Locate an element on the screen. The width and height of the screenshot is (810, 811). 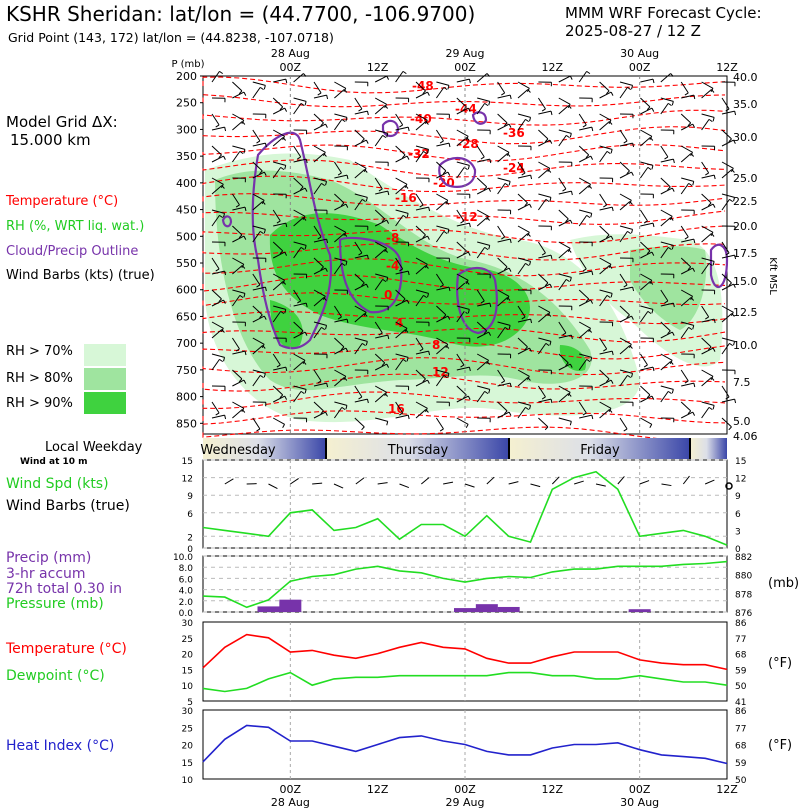
temp-tick-f: 77 is located at coordinates (740, 640).